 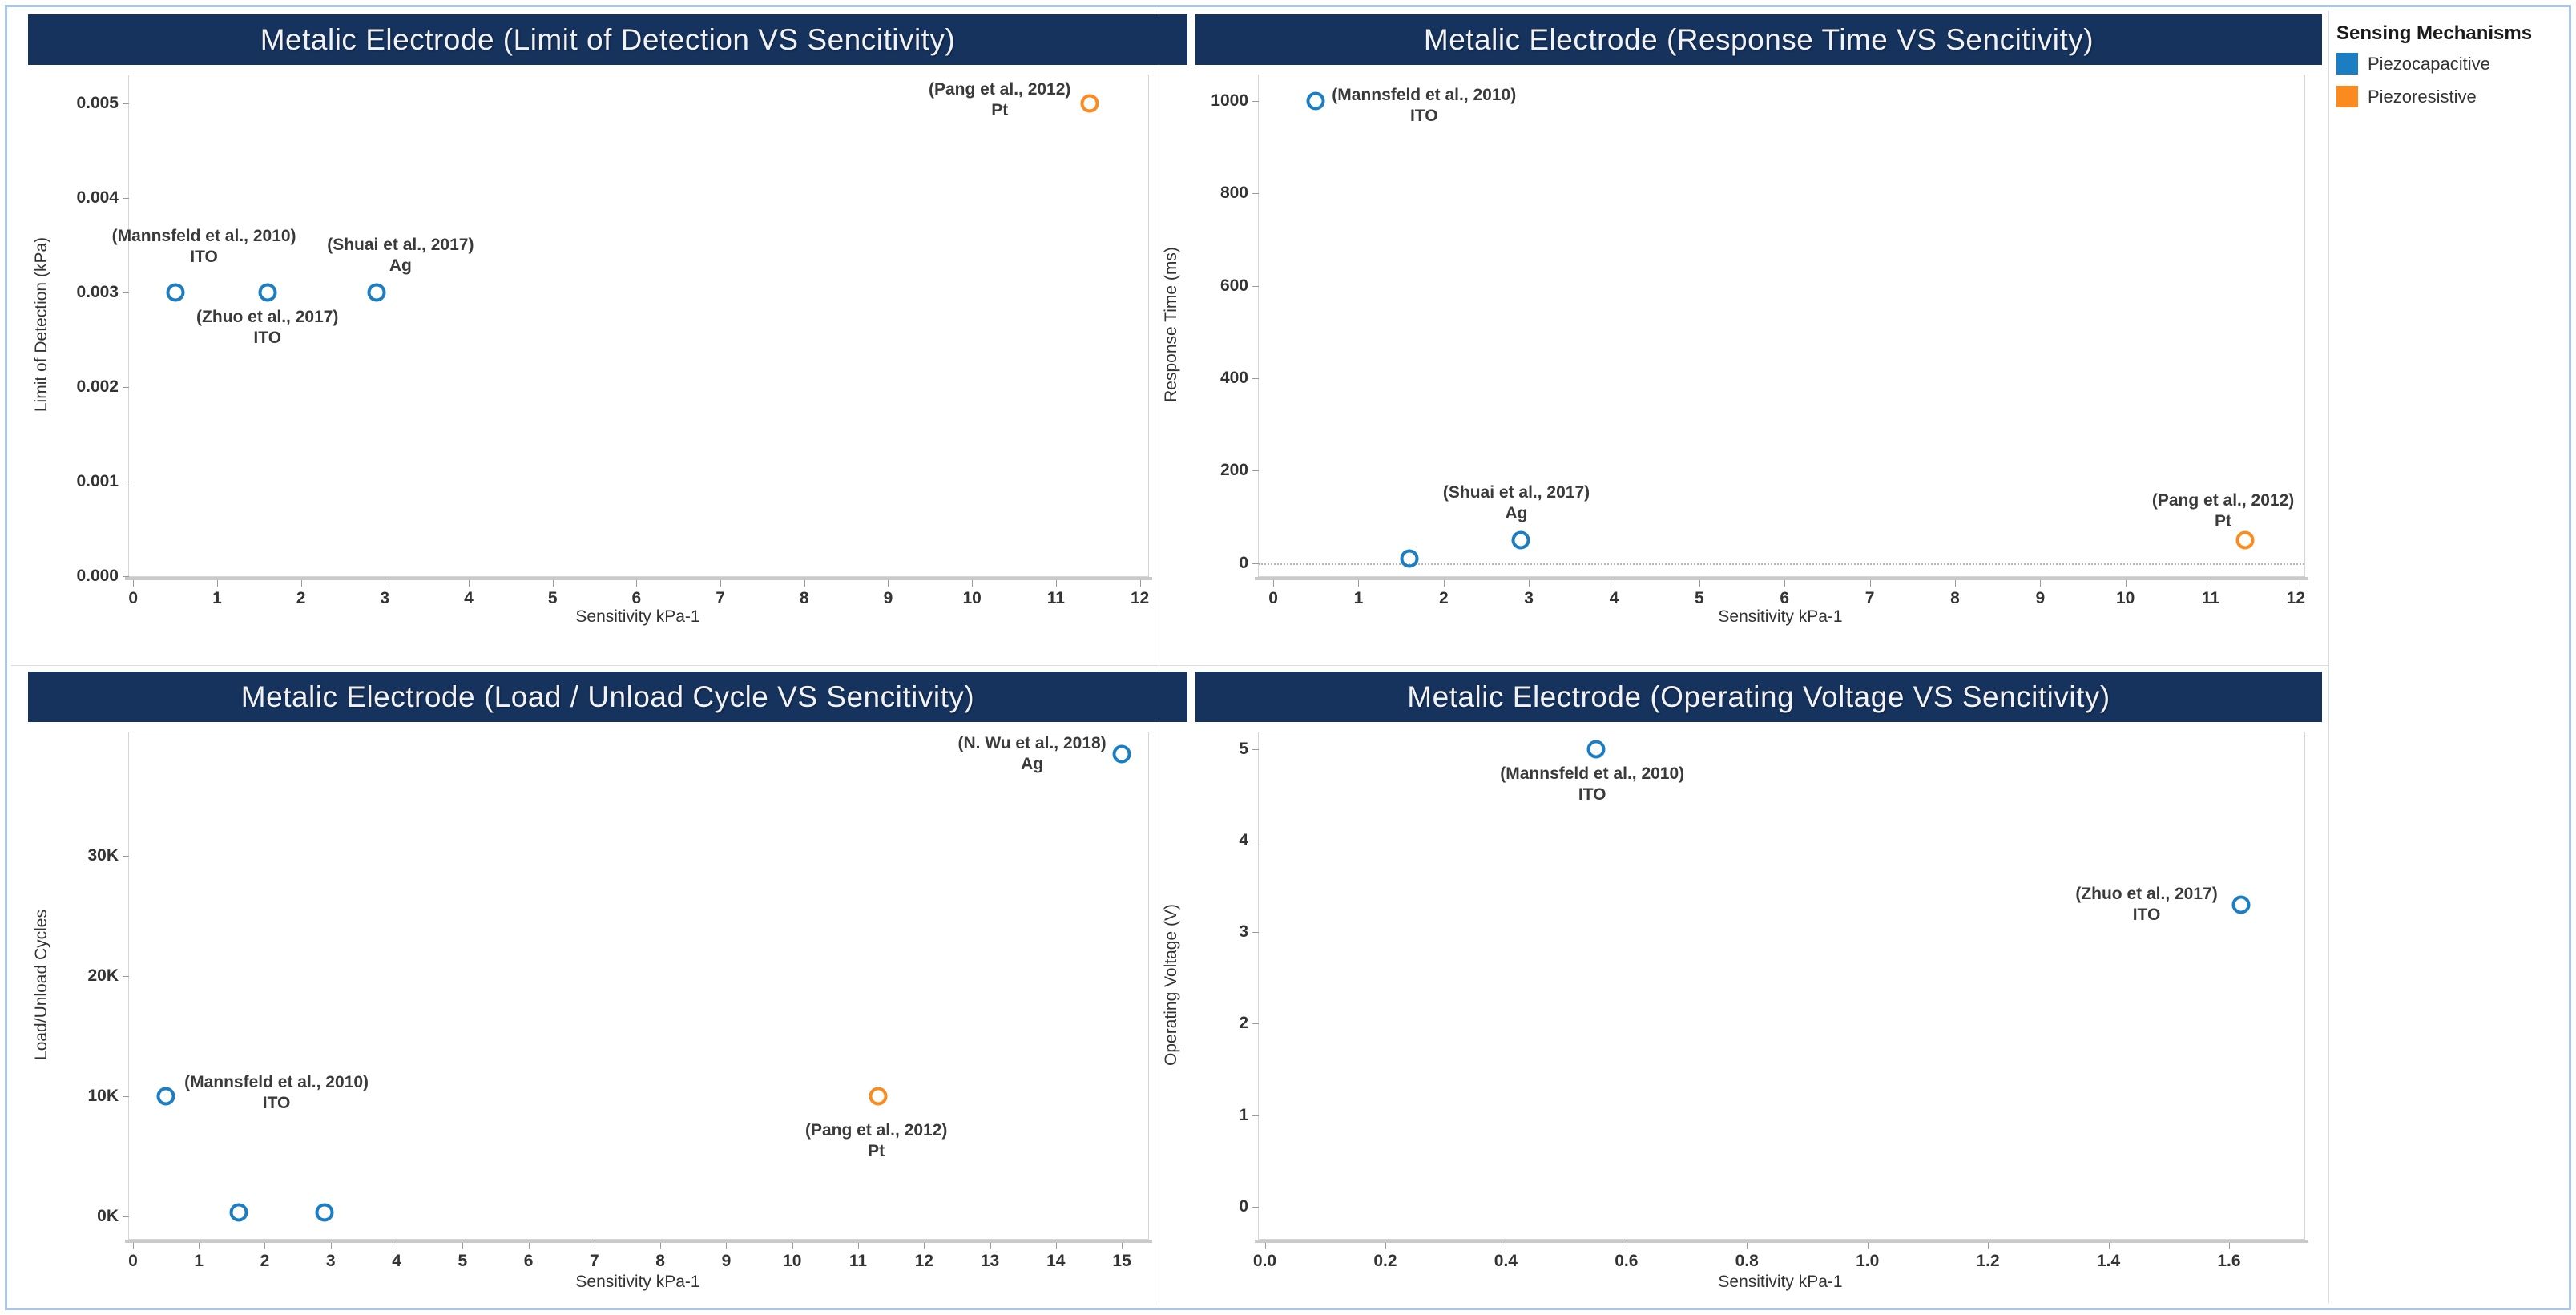 I want to click on y-tick-label: 0.004, so click(x=97, y=198).